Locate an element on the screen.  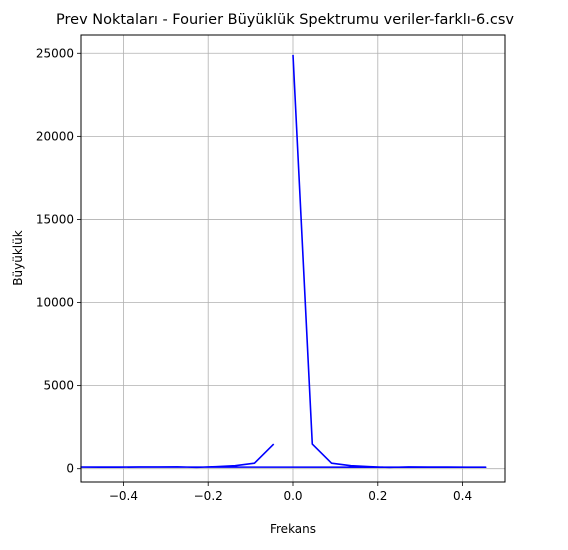
y-tick-label: 15000 is located at coordinates (55, 219).